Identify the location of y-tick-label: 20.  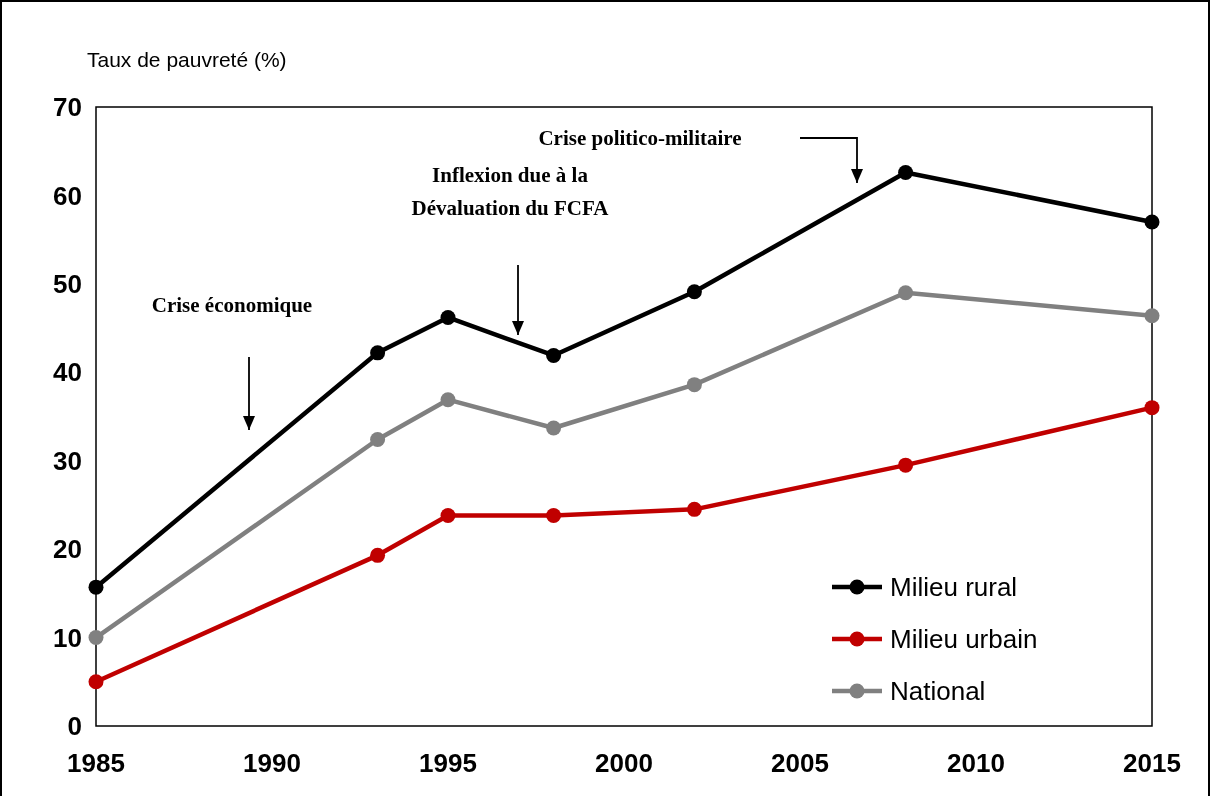
(67, 549).